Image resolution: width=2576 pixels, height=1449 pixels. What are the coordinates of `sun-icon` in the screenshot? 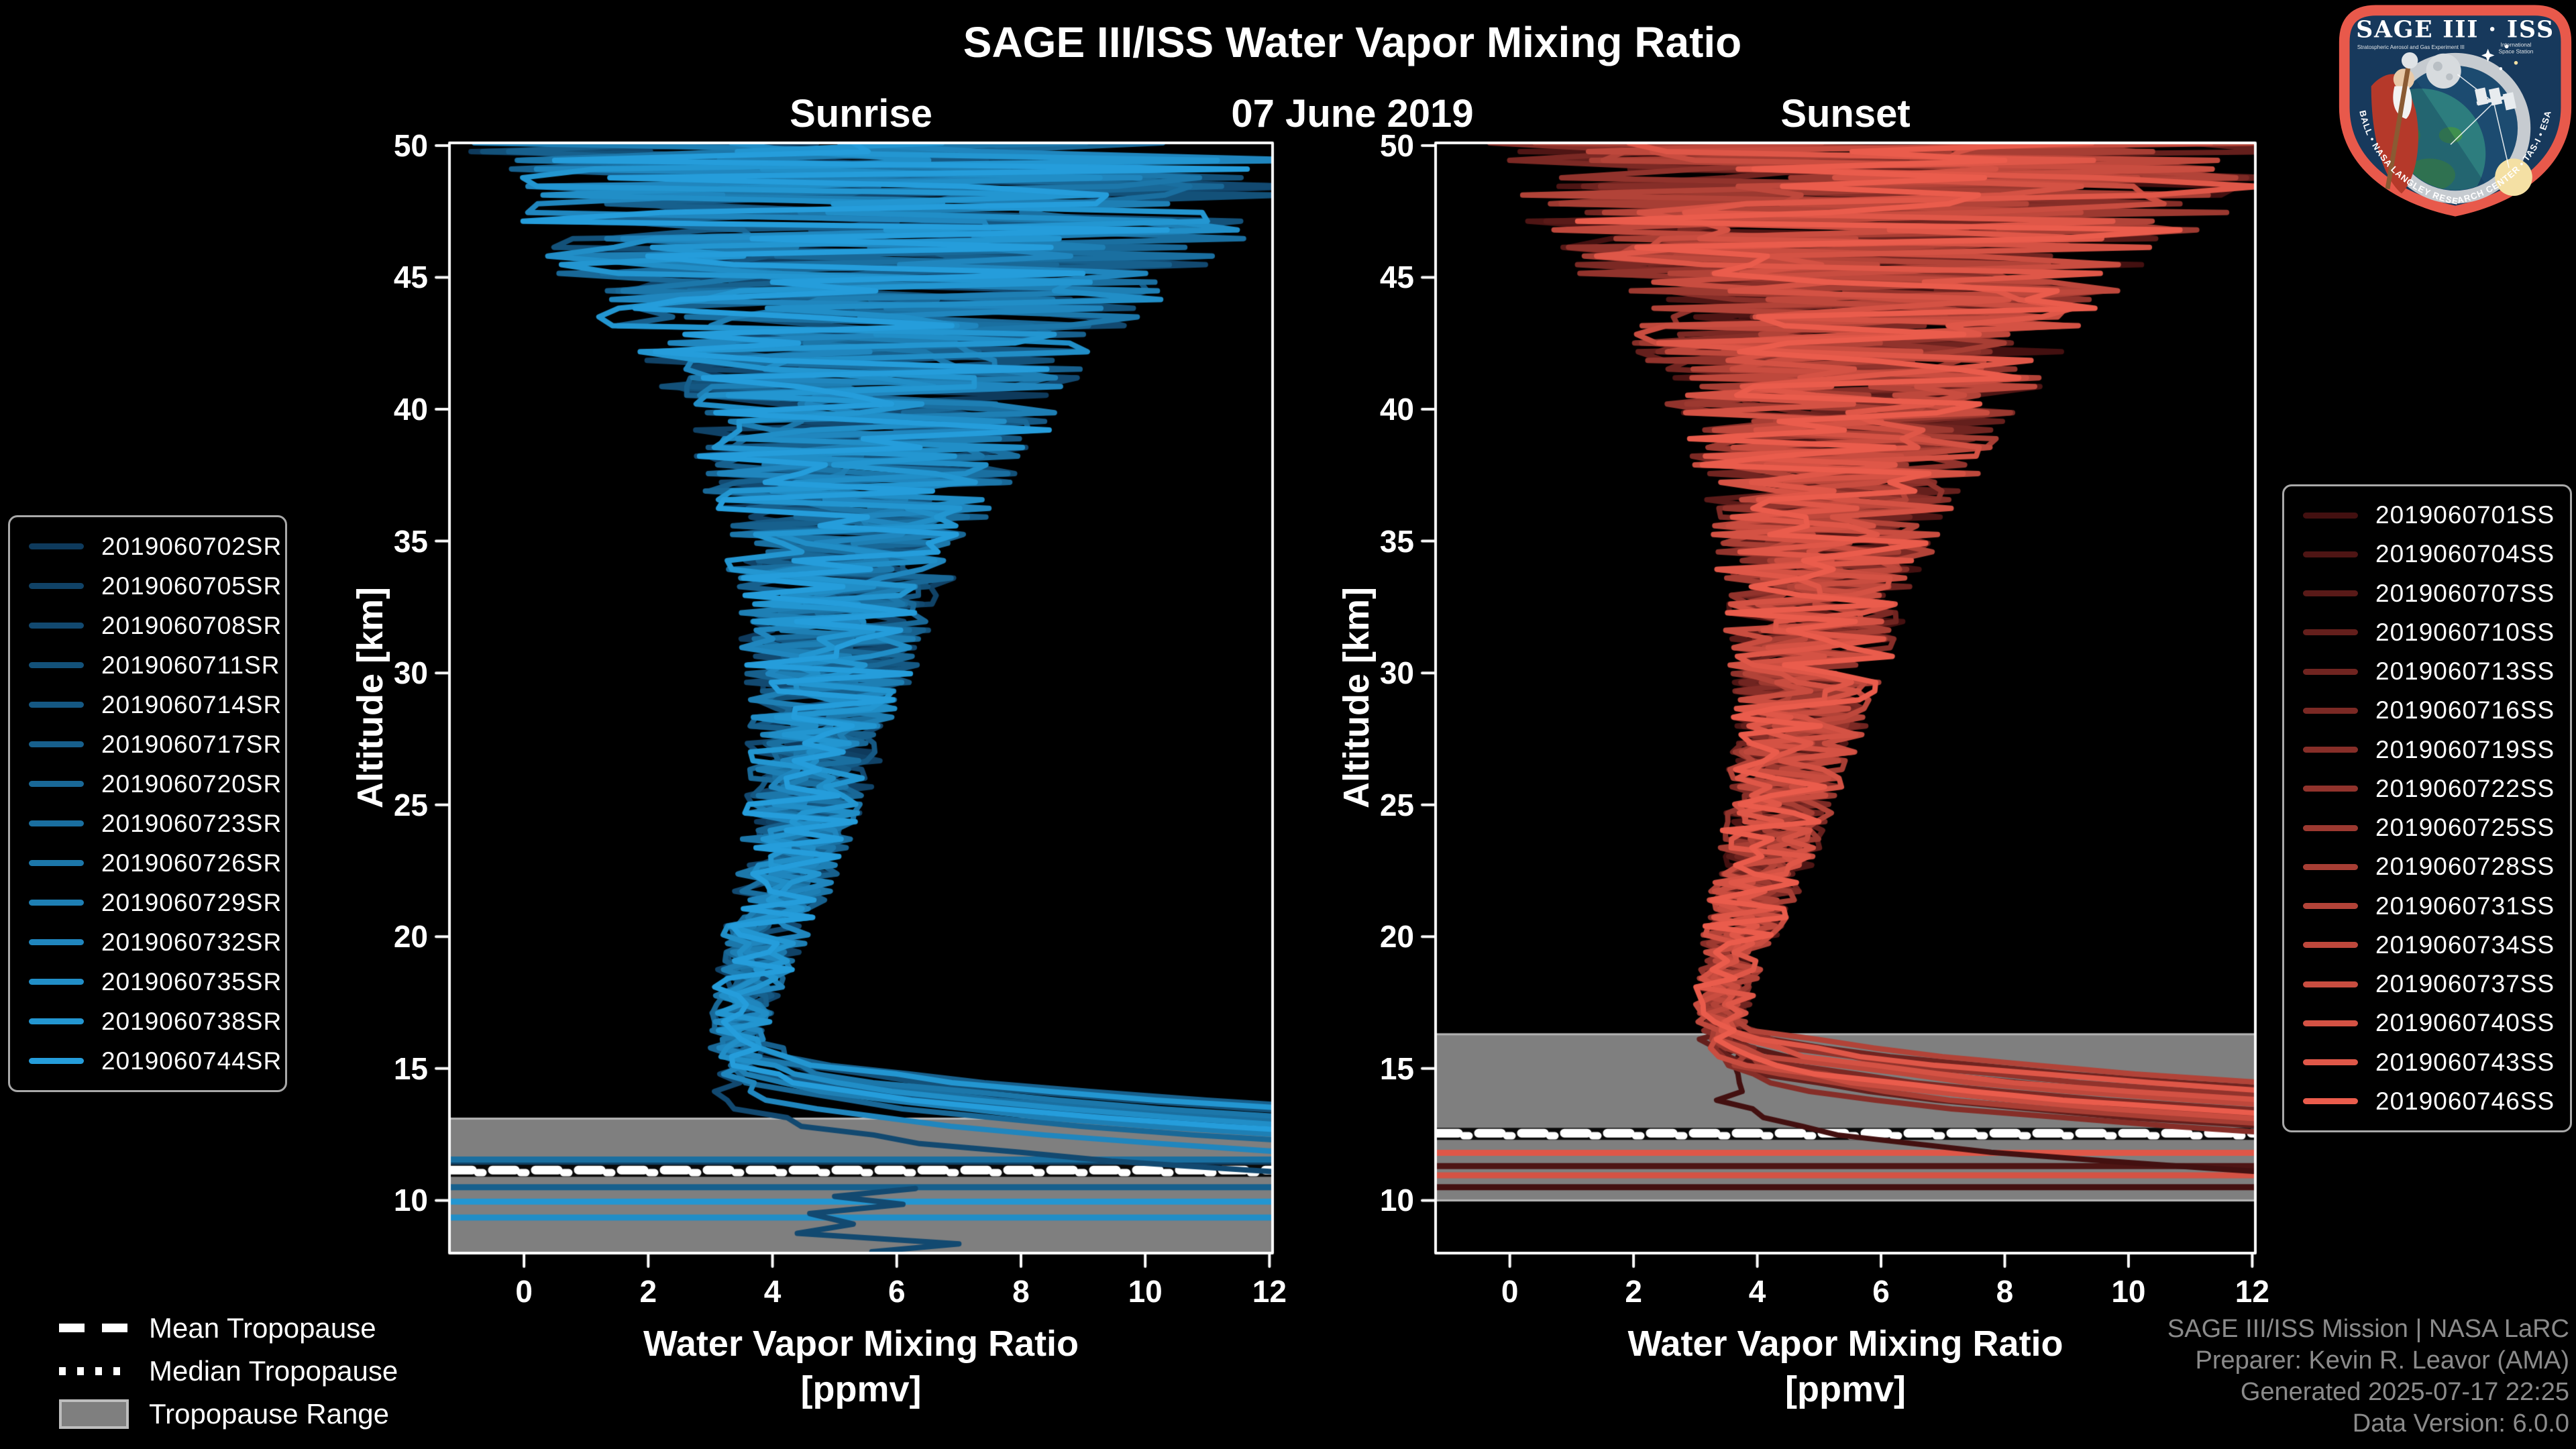 It's located at (2513, 177).